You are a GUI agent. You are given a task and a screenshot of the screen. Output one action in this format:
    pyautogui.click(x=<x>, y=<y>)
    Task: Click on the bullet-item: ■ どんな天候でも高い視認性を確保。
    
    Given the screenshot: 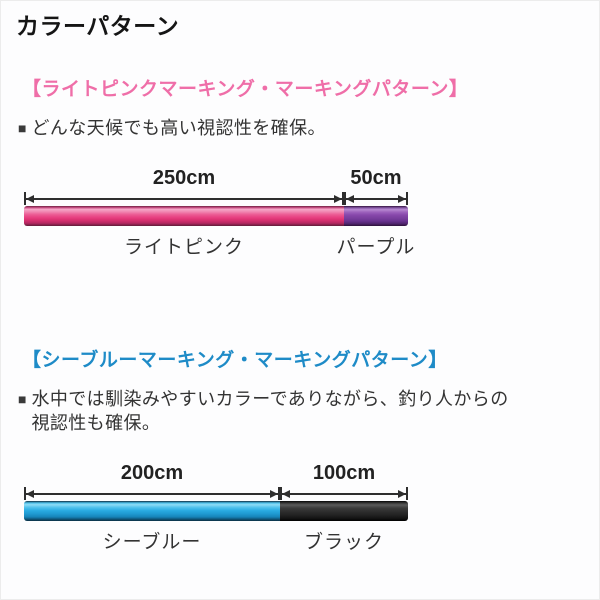 What is the action you would take?
    pyautogui.click(x=301, y=128)
    